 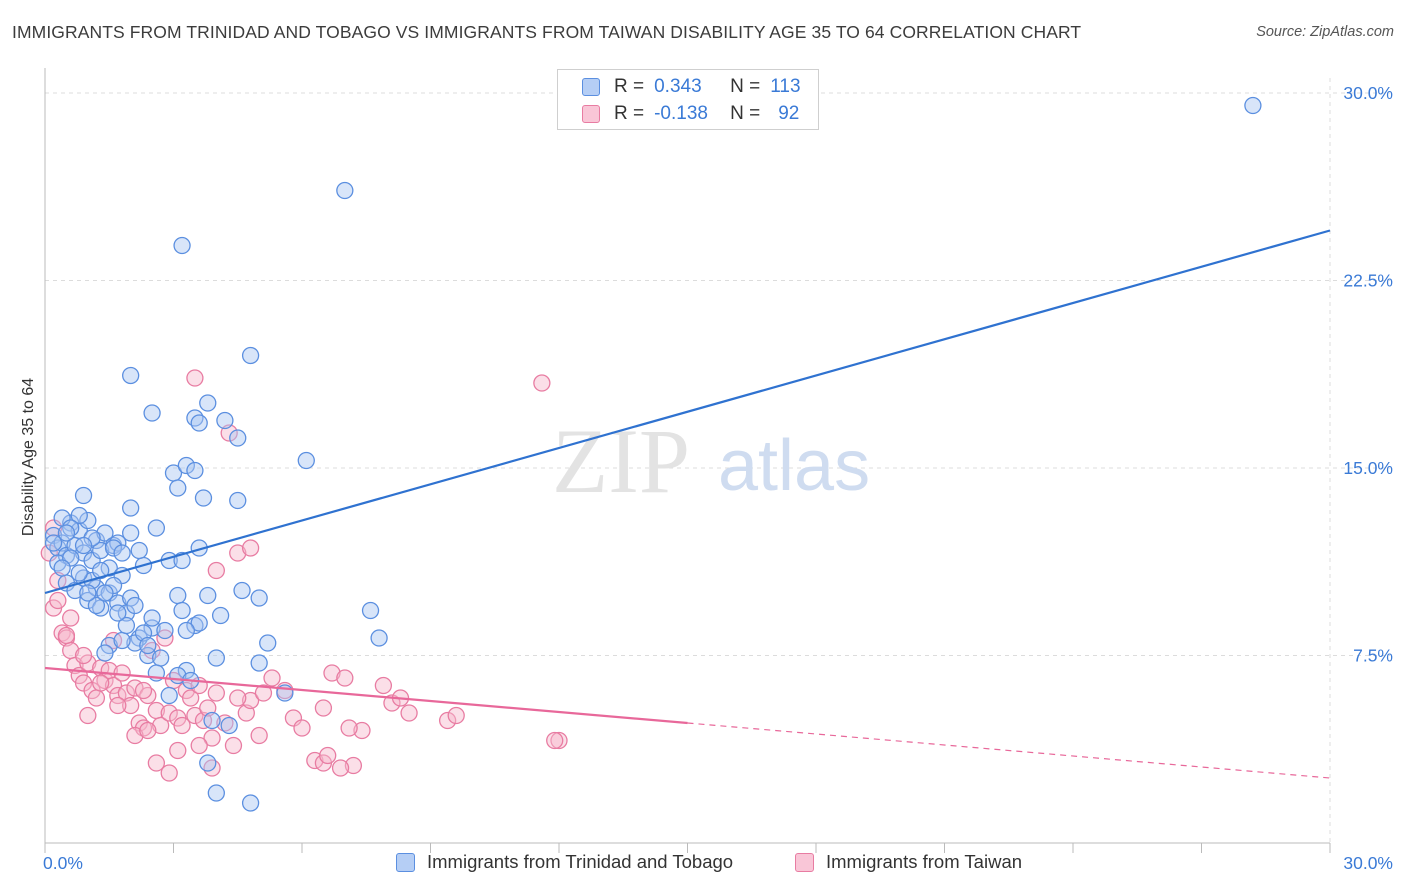 I want to click on bottom-legend-swatch-blue, so click(x=405, y=862).